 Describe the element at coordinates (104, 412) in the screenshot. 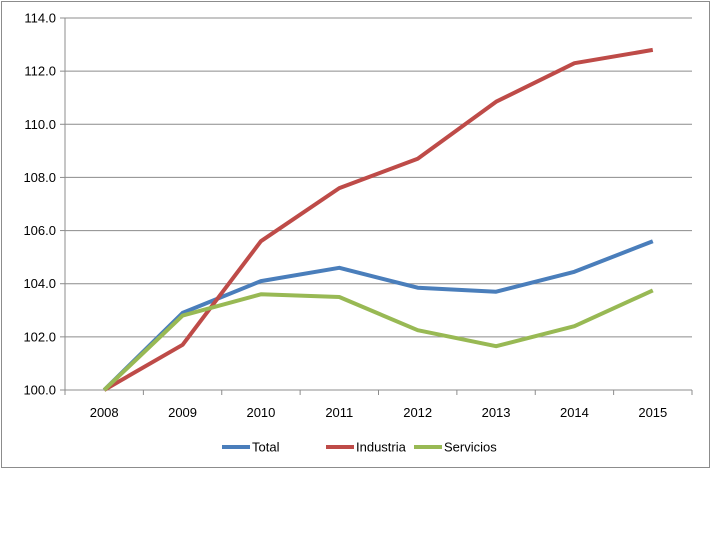

I see `x-tick-label-2008: 2008` at that location.